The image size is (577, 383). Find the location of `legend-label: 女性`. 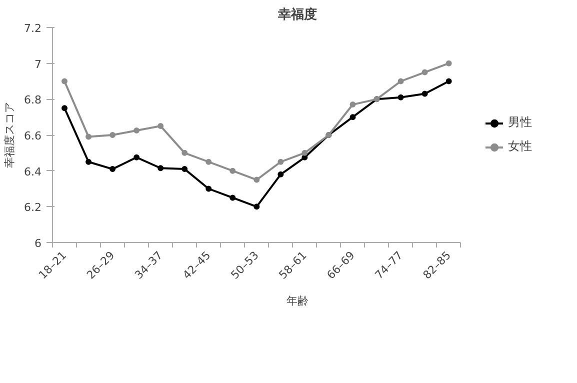

legend-label: 女性 is located at coordinates (520, 146).